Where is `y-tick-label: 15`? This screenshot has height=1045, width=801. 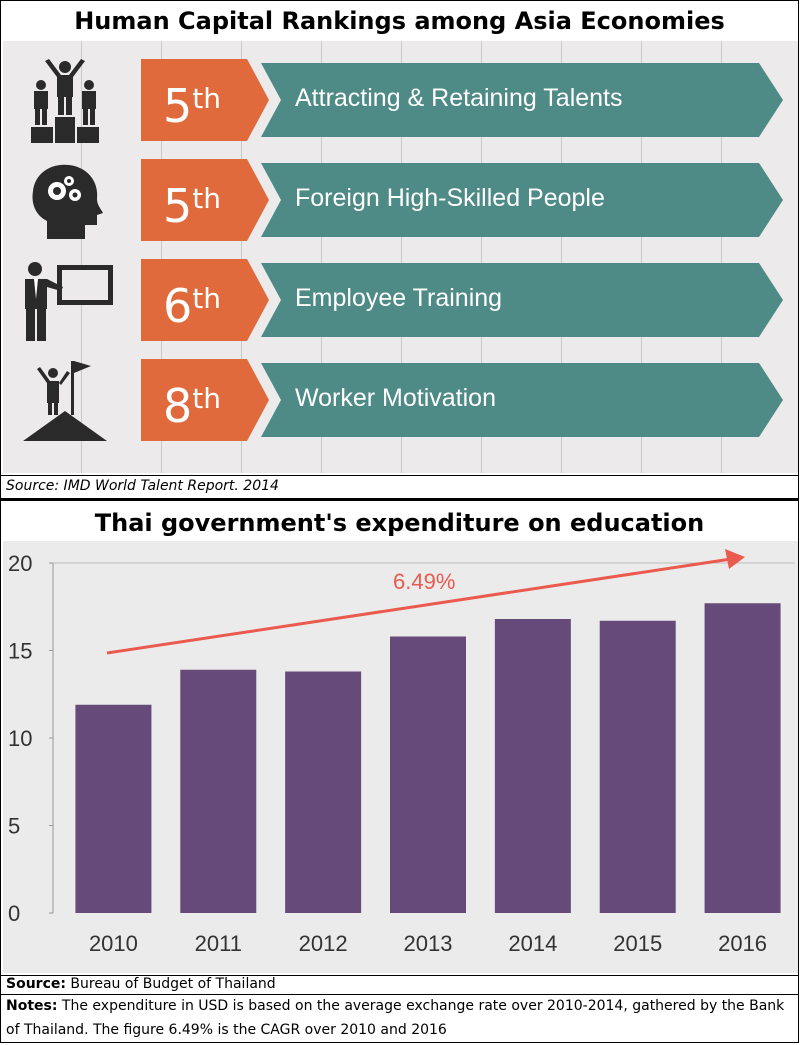
y-tick-label: 15 is located at coordinates (20, 651).